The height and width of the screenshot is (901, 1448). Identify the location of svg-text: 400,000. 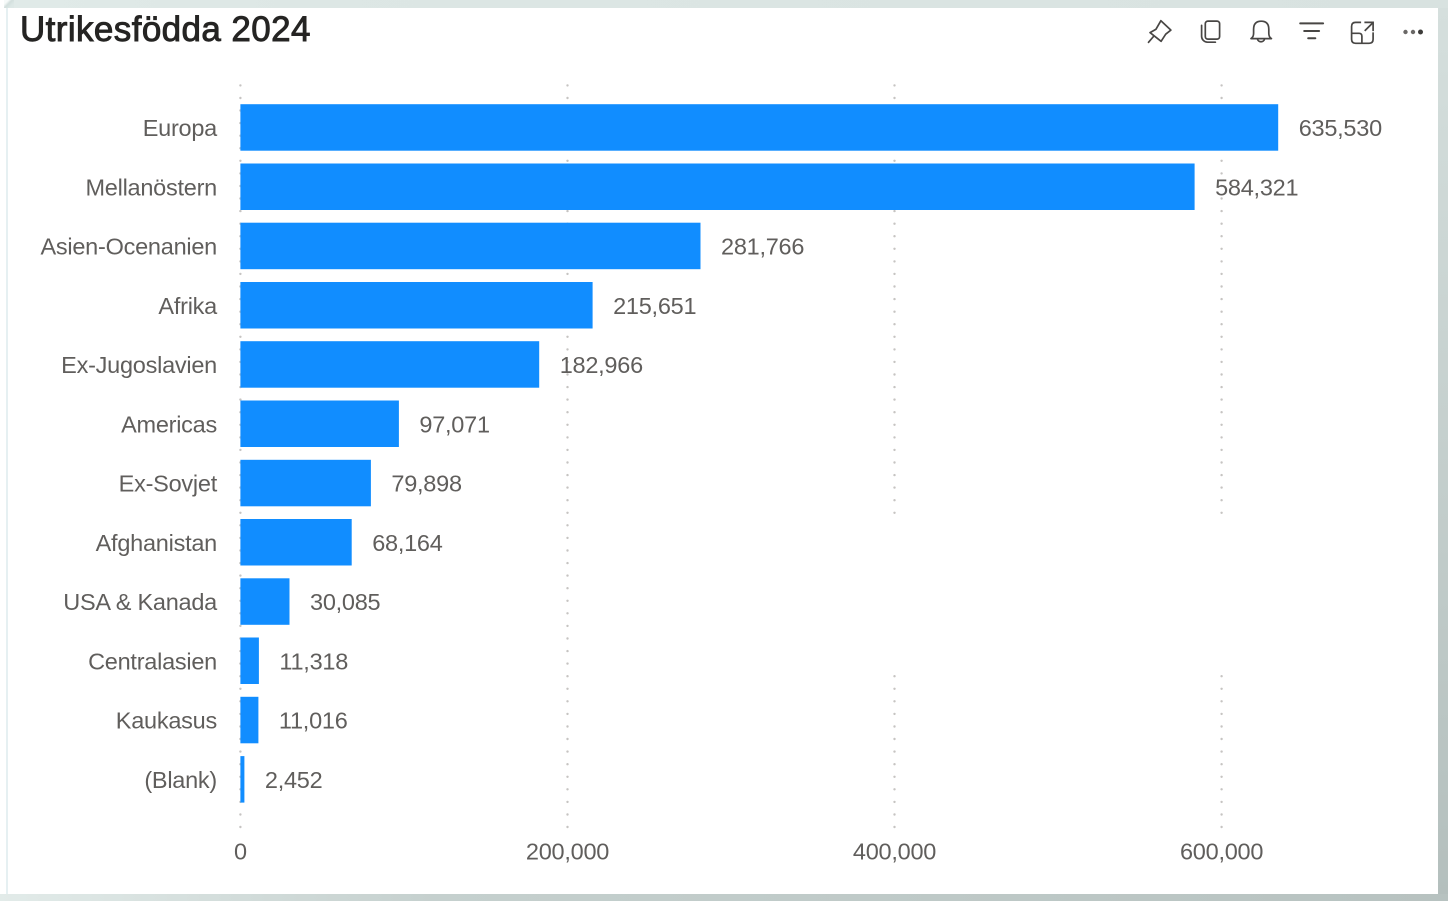
(894, 852).